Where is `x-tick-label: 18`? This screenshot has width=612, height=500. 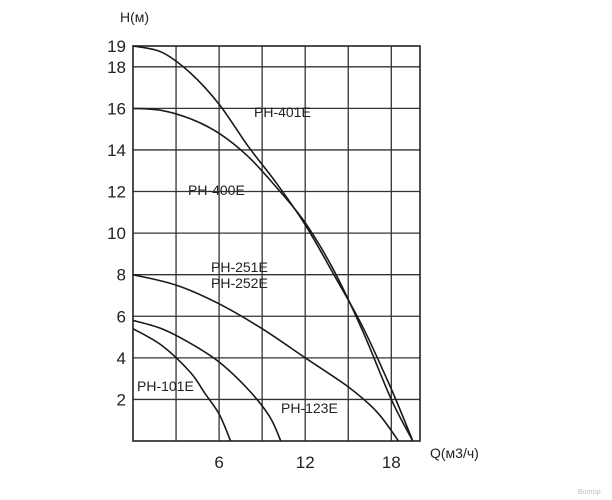
x-tick-label: 18 is located at coordinates (391, 462).